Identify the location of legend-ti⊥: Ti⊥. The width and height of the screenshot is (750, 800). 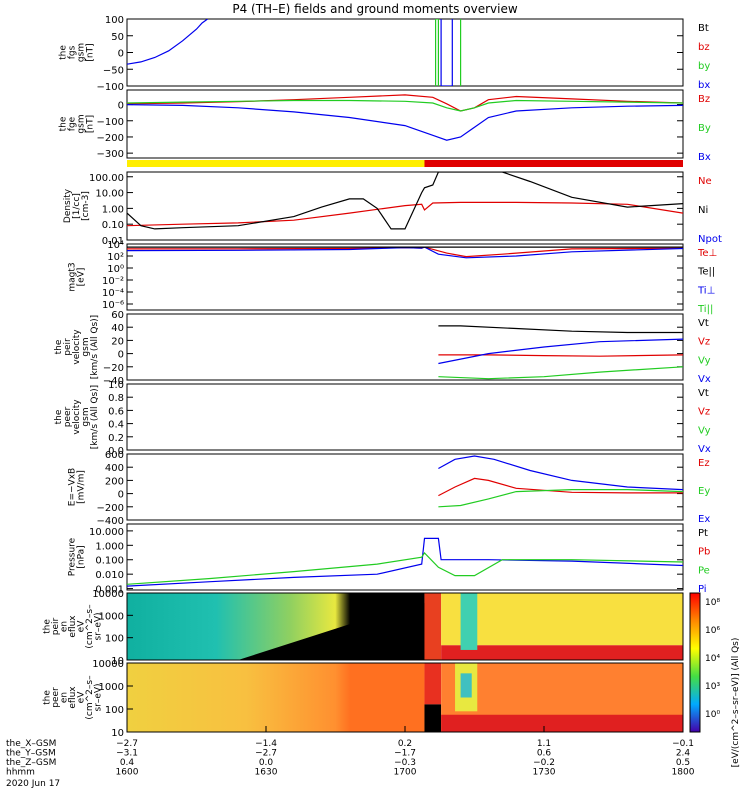
(706, 290).